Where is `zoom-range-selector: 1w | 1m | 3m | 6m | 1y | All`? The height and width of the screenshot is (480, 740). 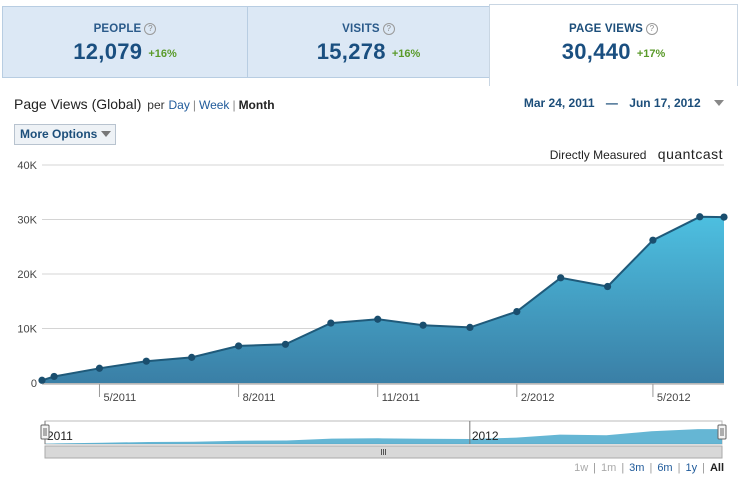 zoom-range-selector: 1w | 1m | 3m | 6m | 1y | All is located at coordinates (649, 468).